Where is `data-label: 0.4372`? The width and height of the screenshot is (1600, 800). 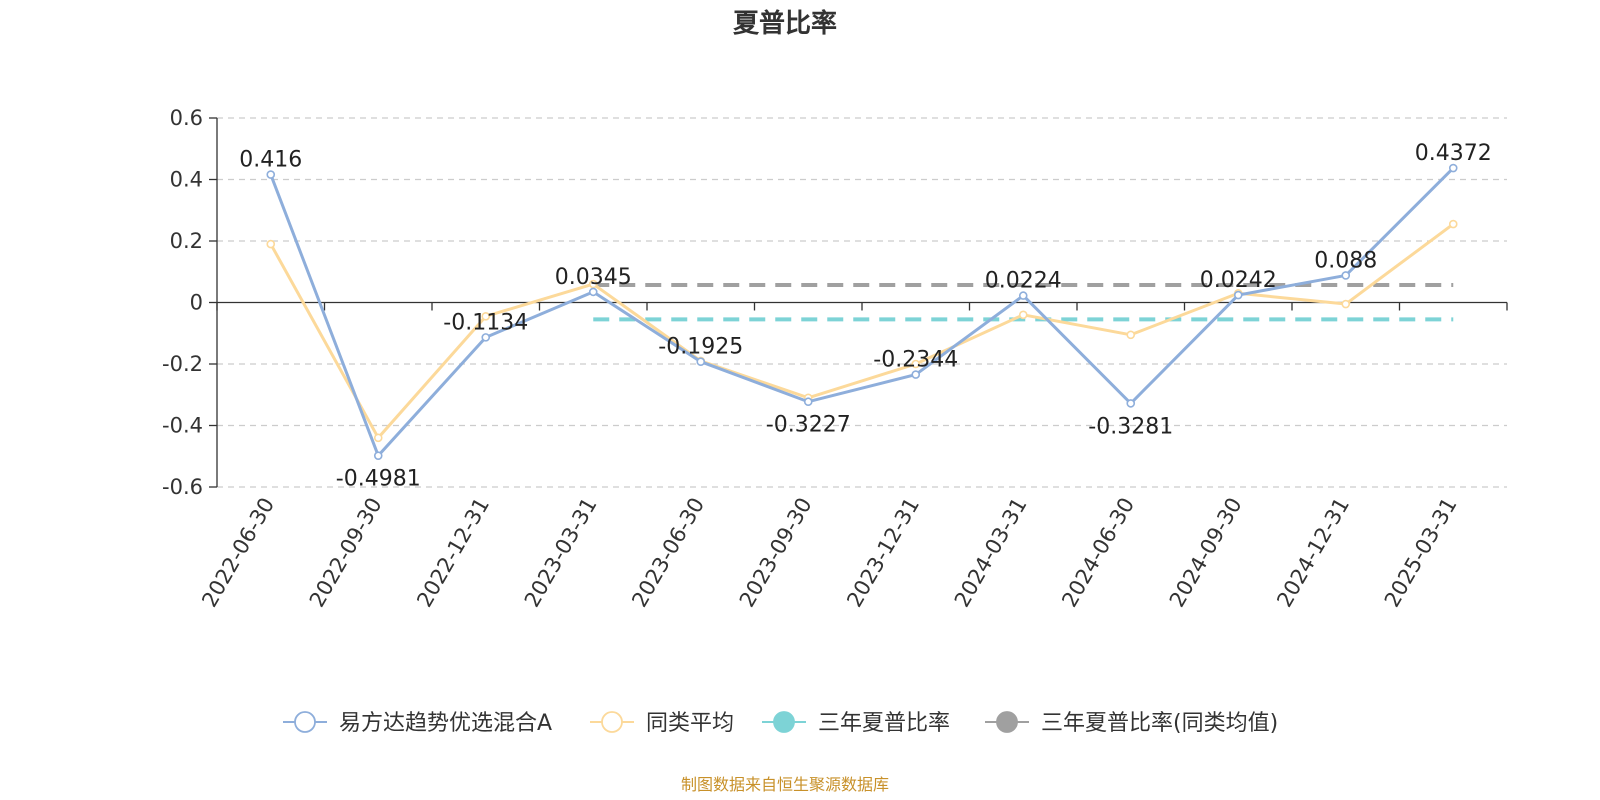
data-label: 0.4372 is located at coordinates (1453, 153).